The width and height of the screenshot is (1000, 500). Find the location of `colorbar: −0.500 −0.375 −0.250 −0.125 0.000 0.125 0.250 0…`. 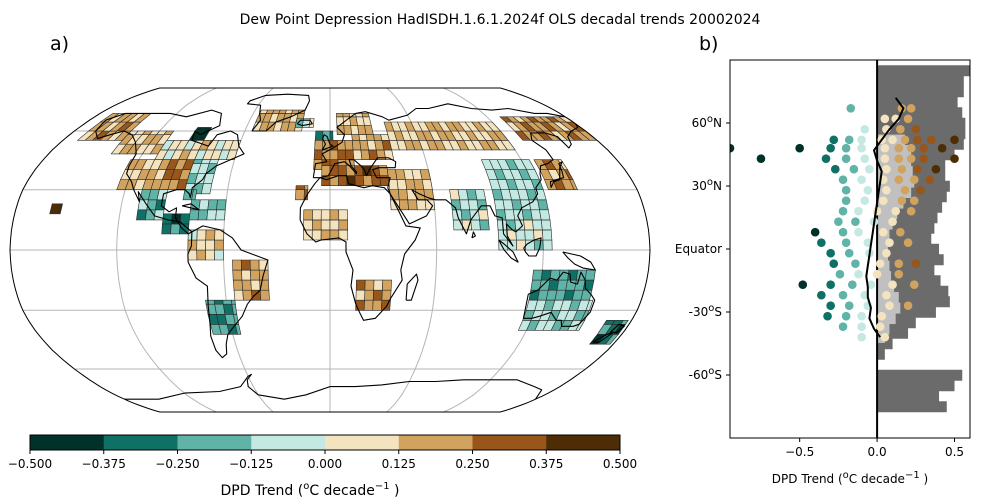

colorbar: −0.500 −0.375 −0.250 −0.125 0.000 0.125 0.250 0… is located at coordinates (322, 466).